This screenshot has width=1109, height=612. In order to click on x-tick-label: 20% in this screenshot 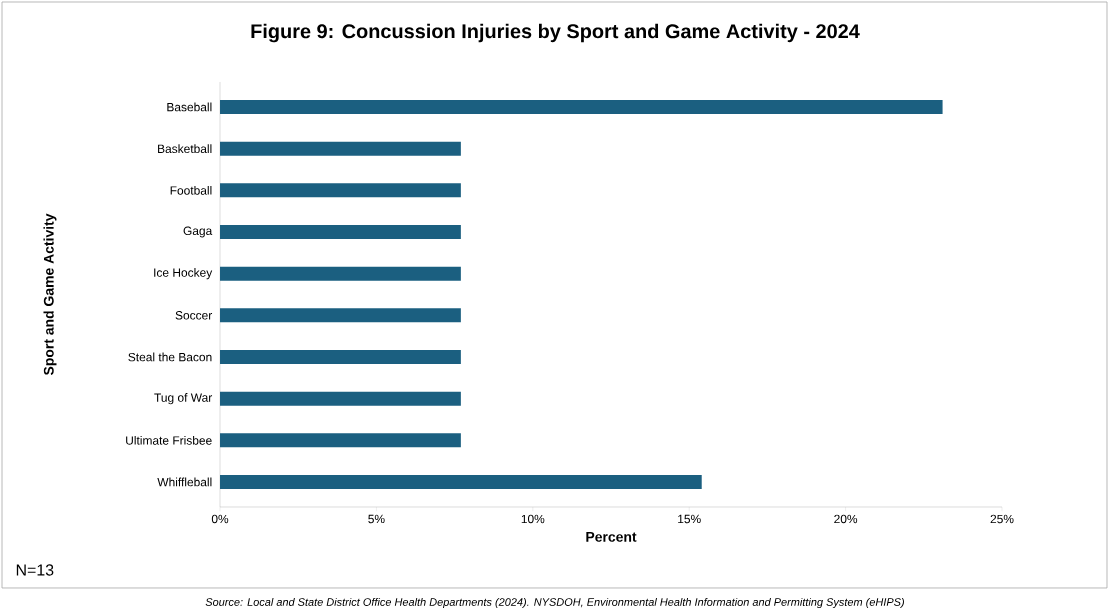, I will do `click(846, 519)`.